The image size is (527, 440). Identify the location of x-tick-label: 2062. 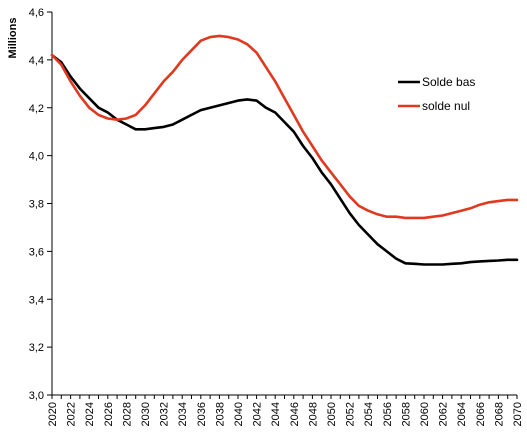
(444, 414).